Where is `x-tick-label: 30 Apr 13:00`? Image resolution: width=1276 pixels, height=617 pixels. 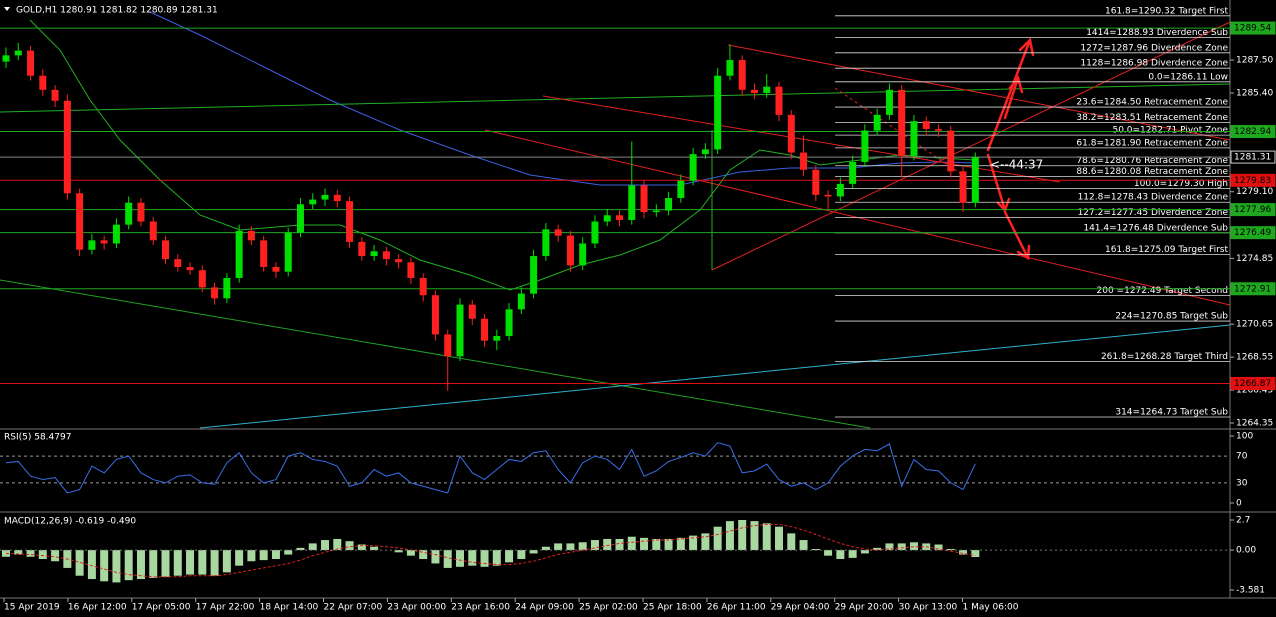 x-tick-label: 30 Apr 13:00 is located at coordinates (928, 608).